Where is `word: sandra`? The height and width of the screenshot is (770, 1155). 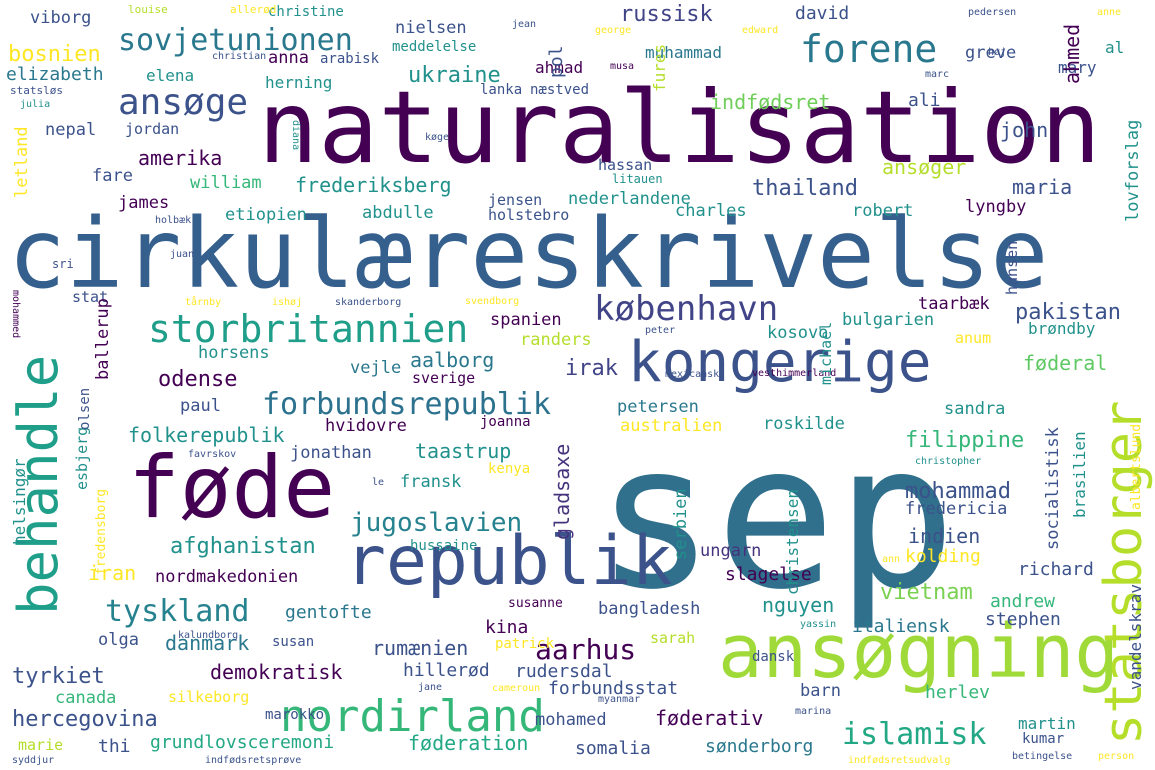 word: sandra is located at coordinates (975, 409).